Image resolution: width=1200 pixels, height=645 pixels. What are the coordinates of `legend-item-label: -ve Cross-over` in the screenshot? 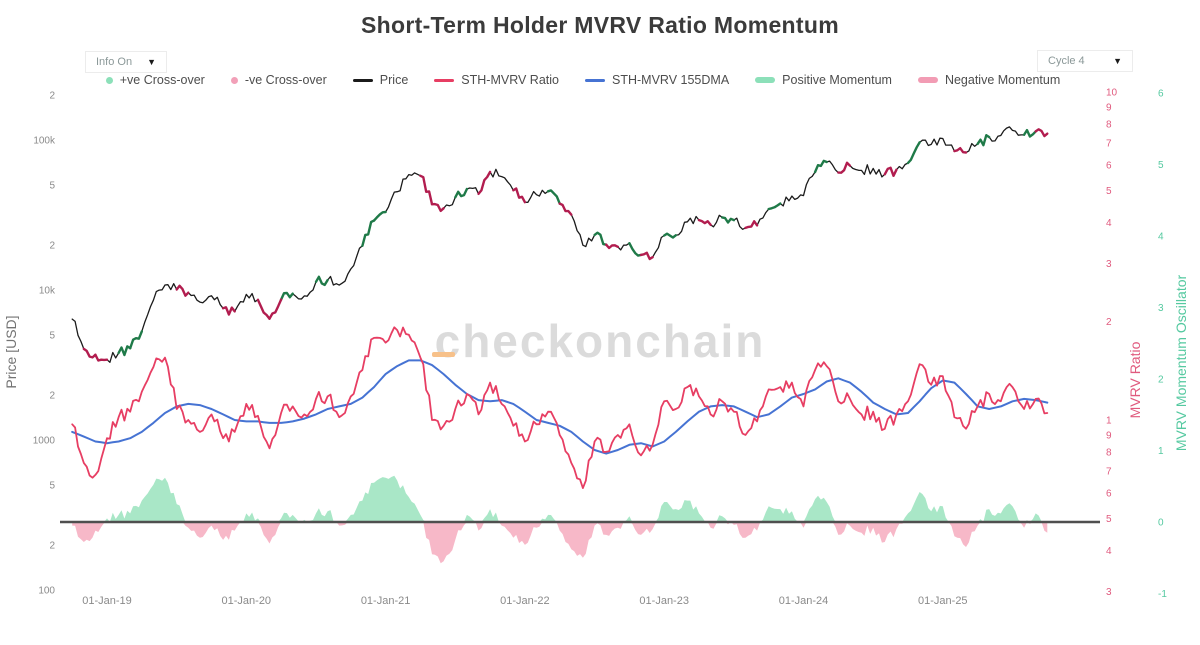 It's located at (285, 80).